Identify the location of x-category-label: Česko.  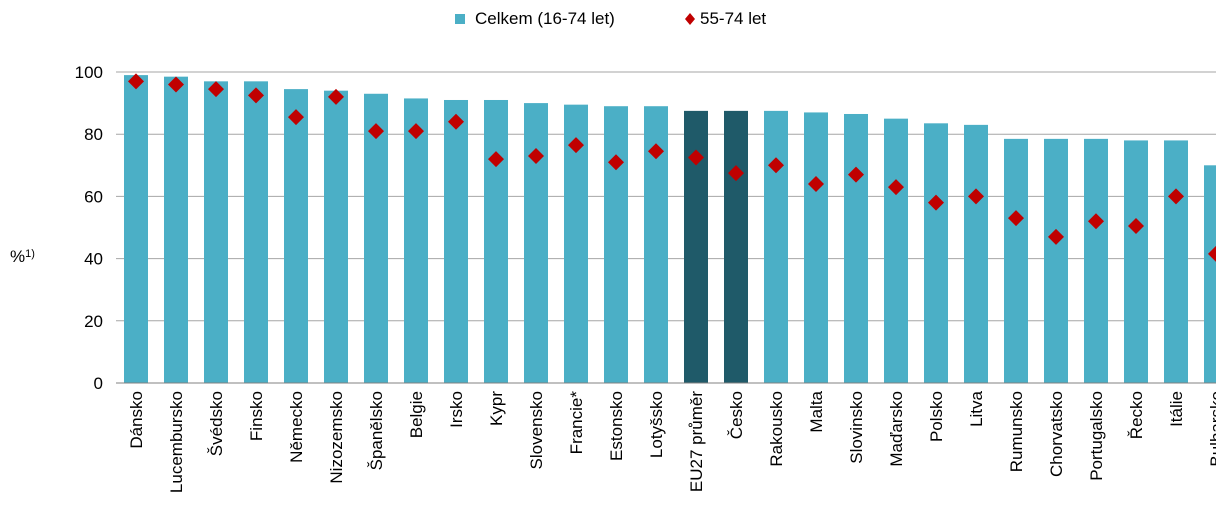
(736, 415).